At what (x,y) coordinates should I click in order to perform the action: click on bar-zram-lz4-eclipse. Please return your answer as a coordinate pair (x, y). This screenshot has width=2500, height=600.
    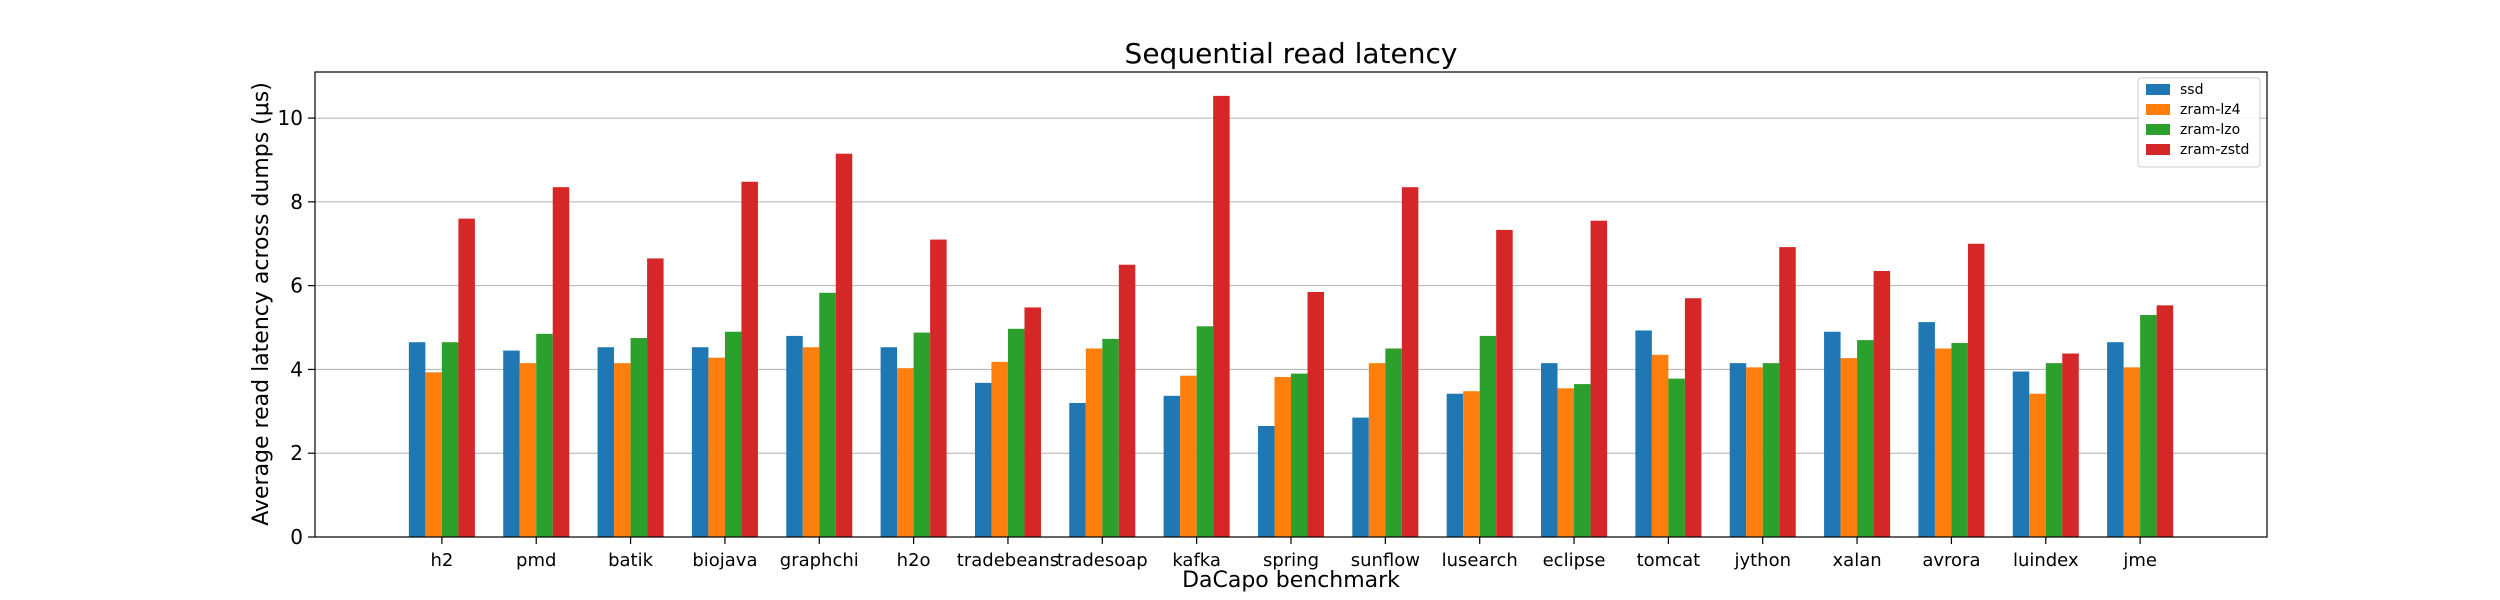
    Looking at the image, I should click on (1566, 462).